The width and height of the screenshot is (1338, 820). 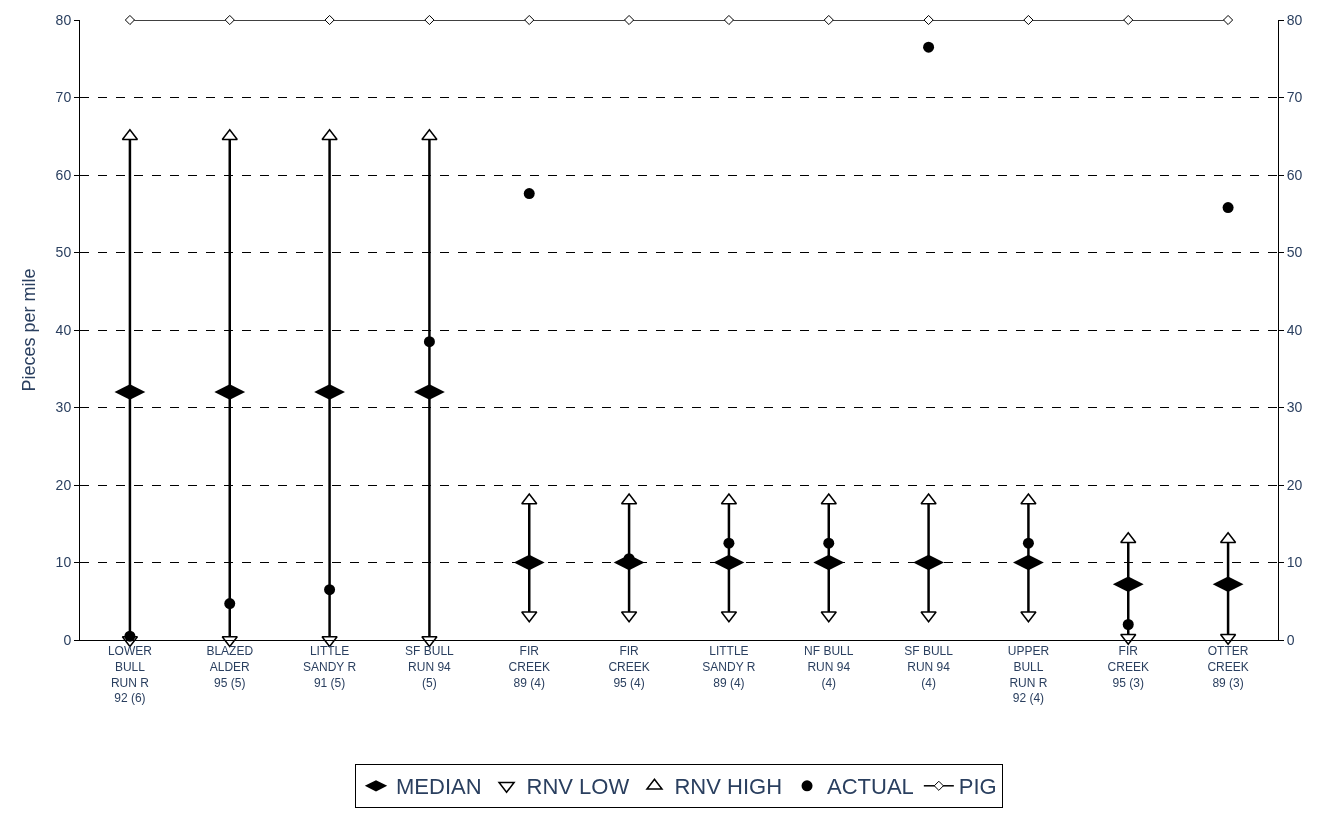 What do you see at coordinates (63, 19) in the screenshot?
I see `y-tick-label: 80` at bounding box center [63, 19].